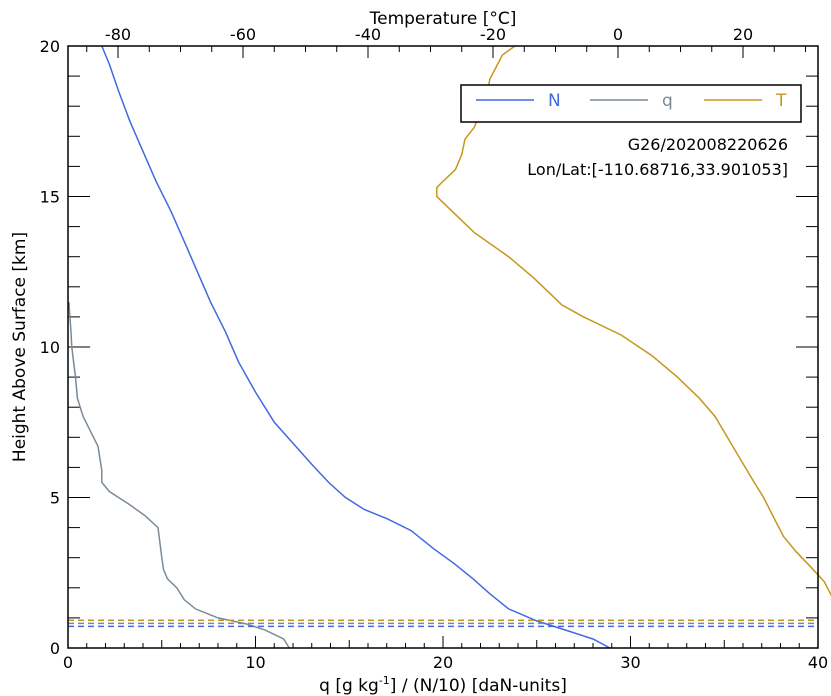 The height and width of the screenshot is (696, 831). I want to click on annotation-lonlat: Lon/Lat:[-110.68716,33.901053], so click(657, 169).